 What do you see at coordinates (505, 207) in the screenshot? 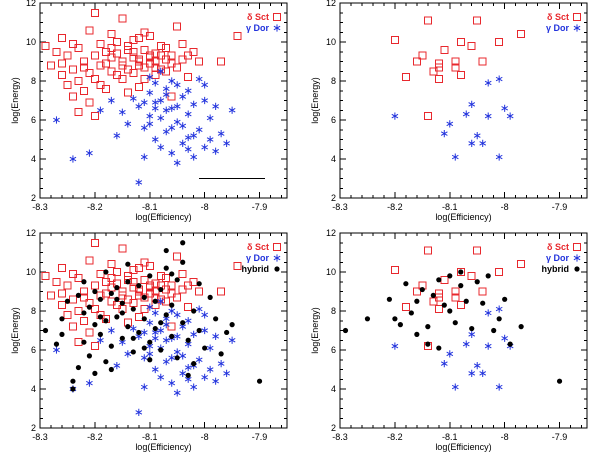
I see `x-tick-label: -8` at bounding box center [505, 207].